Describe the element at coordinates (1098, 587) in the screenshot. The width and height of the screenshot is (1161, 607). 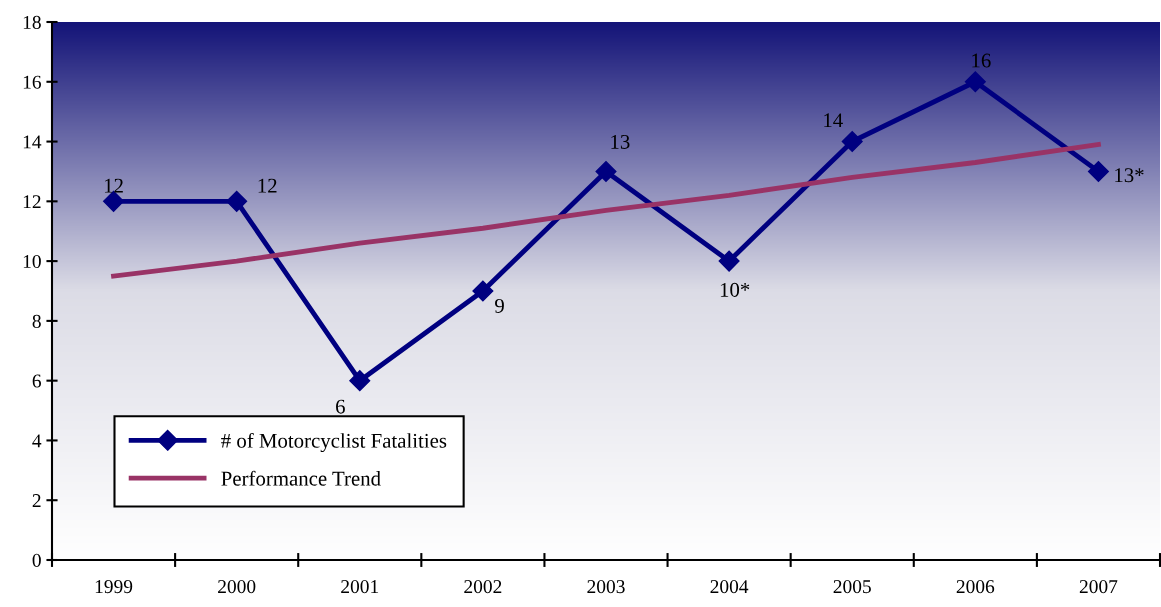
I see `x-tick-label: 2007` at that location.